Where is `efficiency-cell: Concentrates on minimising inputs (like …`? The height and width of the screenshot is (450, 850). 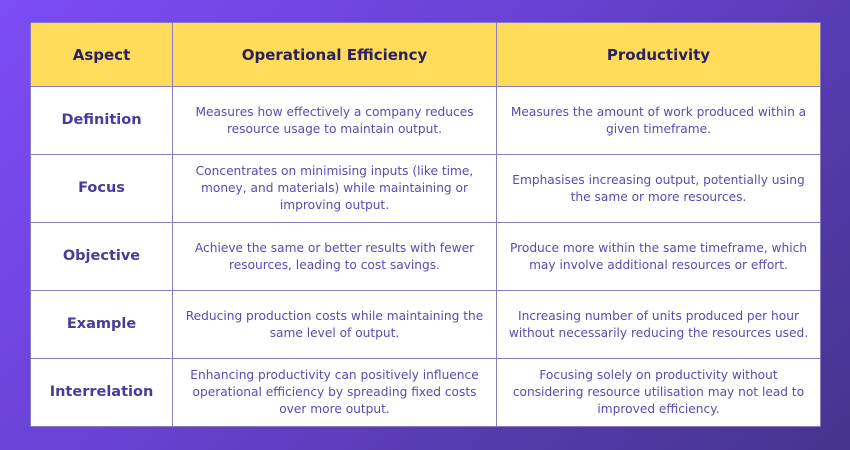 efficiency-cell: Concentrates on minimising inputs (like … is located at coordinates (334, 188).